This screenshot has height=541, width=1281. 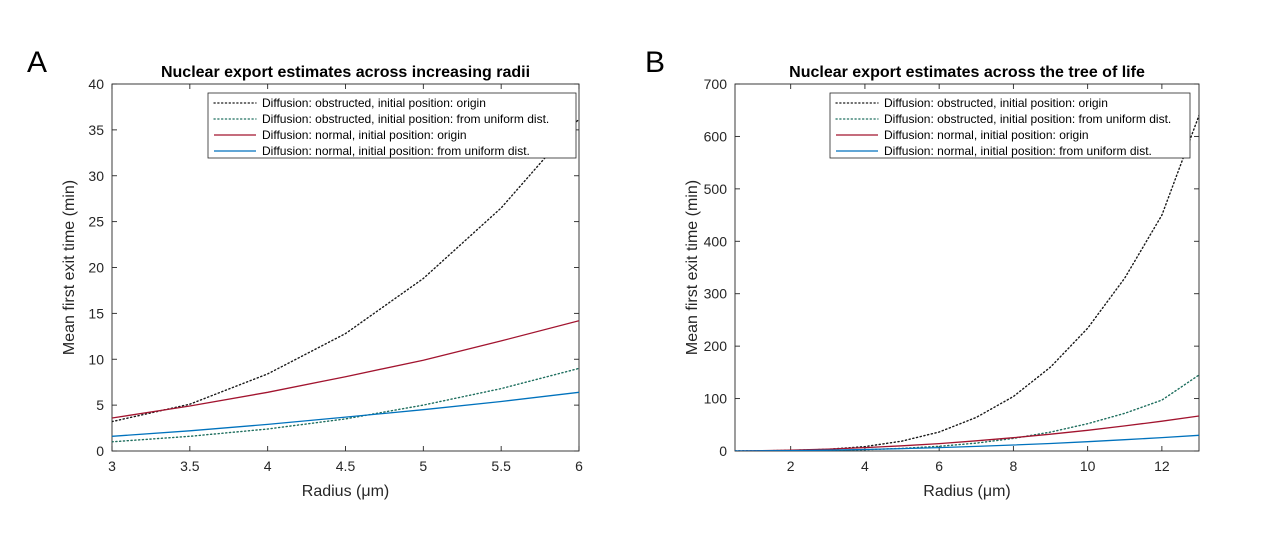 What do you see at coordinates (96, 268) in the screenshot?
I see `y-tick-label: 20` at bounding box center [96, 268].